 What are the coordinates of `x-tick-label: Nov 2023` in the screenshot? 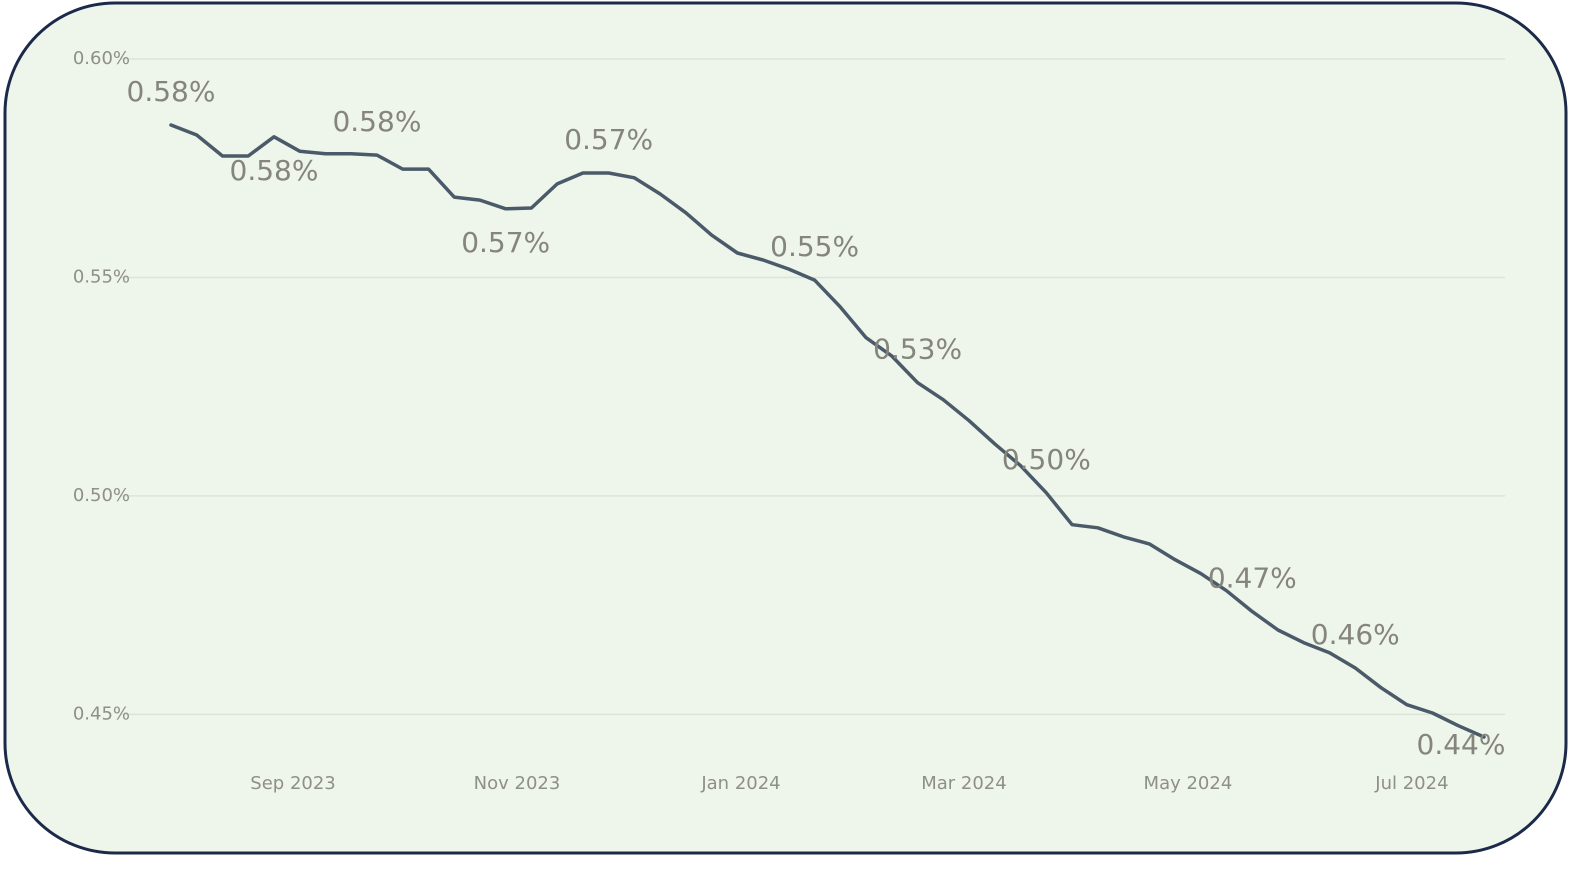 It's located at (517, 783).